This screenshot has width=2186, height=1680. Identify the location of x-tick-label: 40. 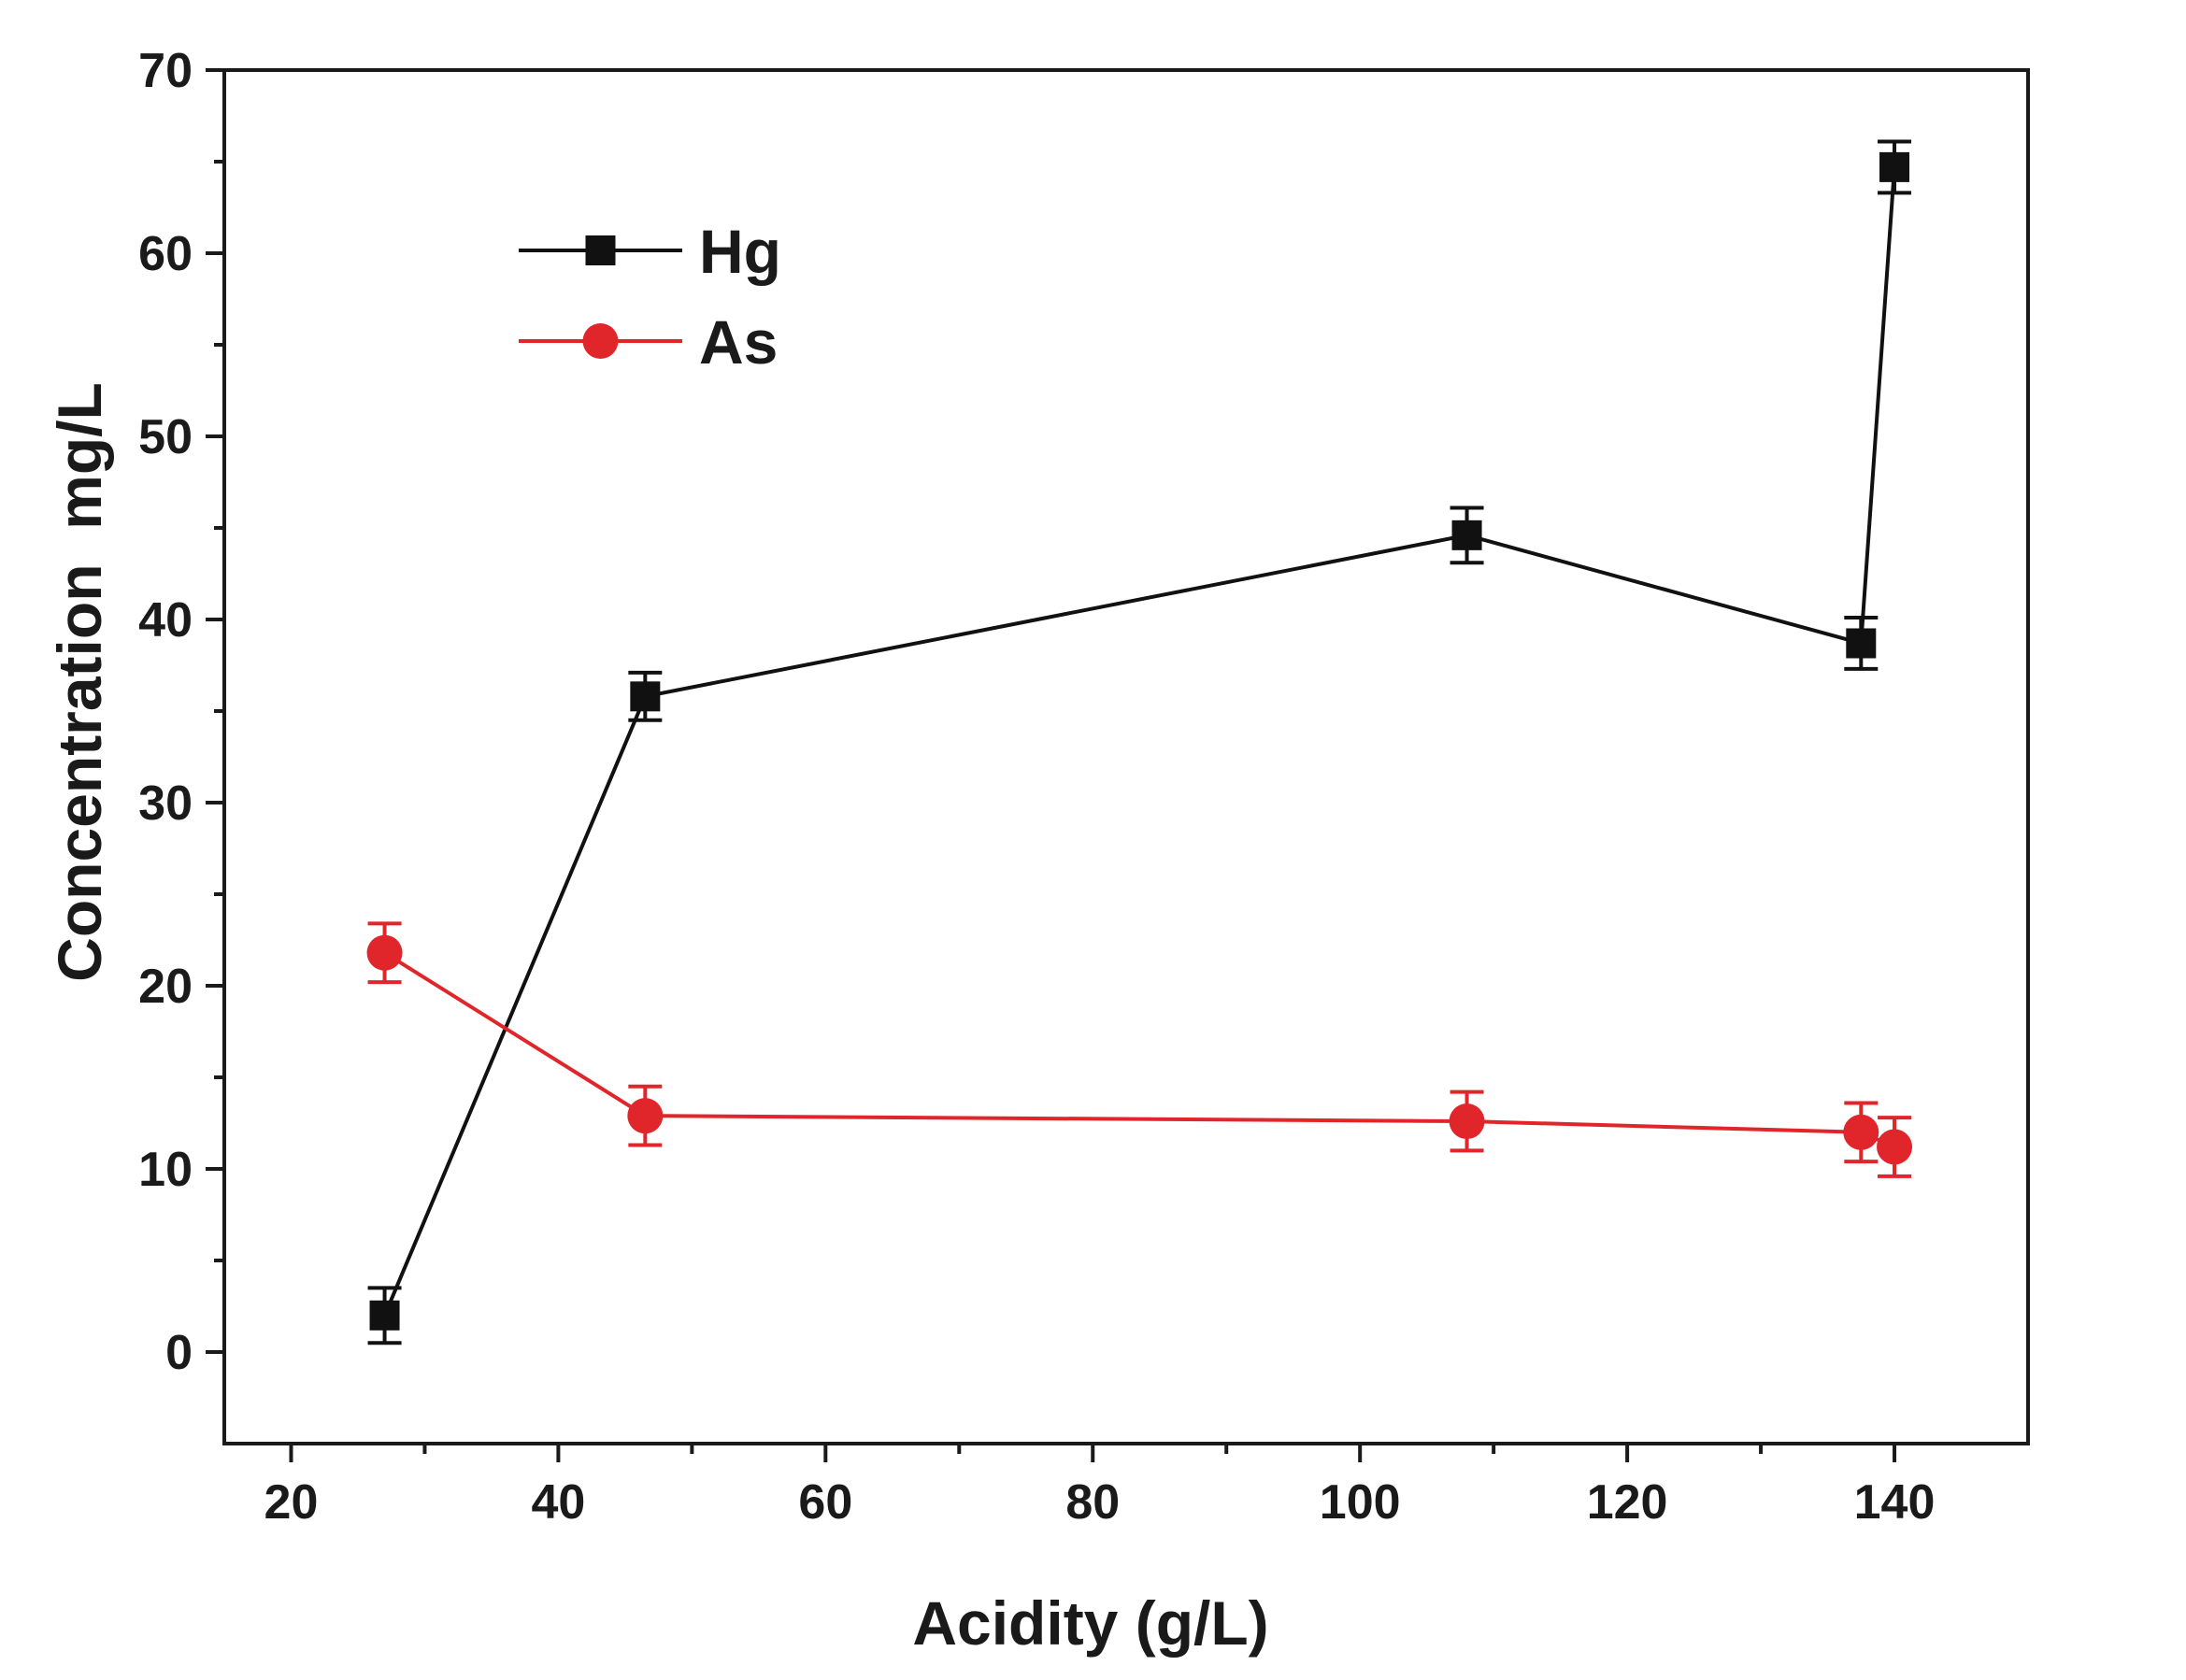
(558, 1502).